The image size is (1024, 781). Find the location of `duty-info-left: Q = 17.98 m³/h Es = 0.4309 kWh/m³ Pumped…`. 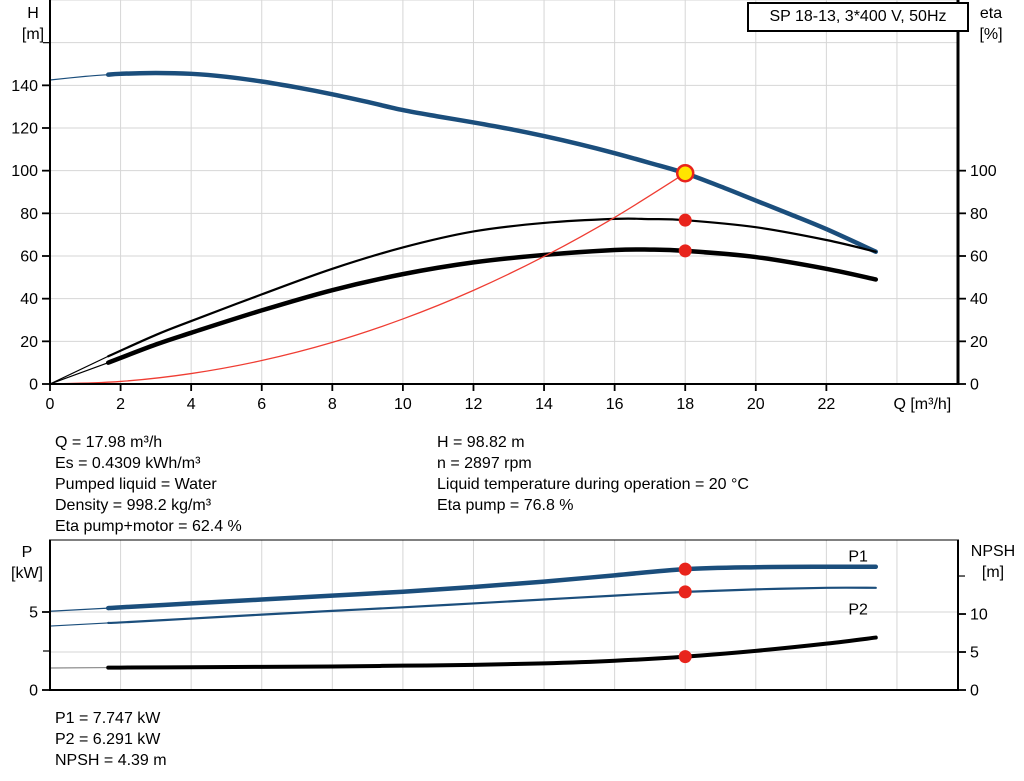

duty-info-left: Q = 17.98 m³/h Es = 0.4309 kWh/m³ Pumped… is located at coordinates (148, 484).